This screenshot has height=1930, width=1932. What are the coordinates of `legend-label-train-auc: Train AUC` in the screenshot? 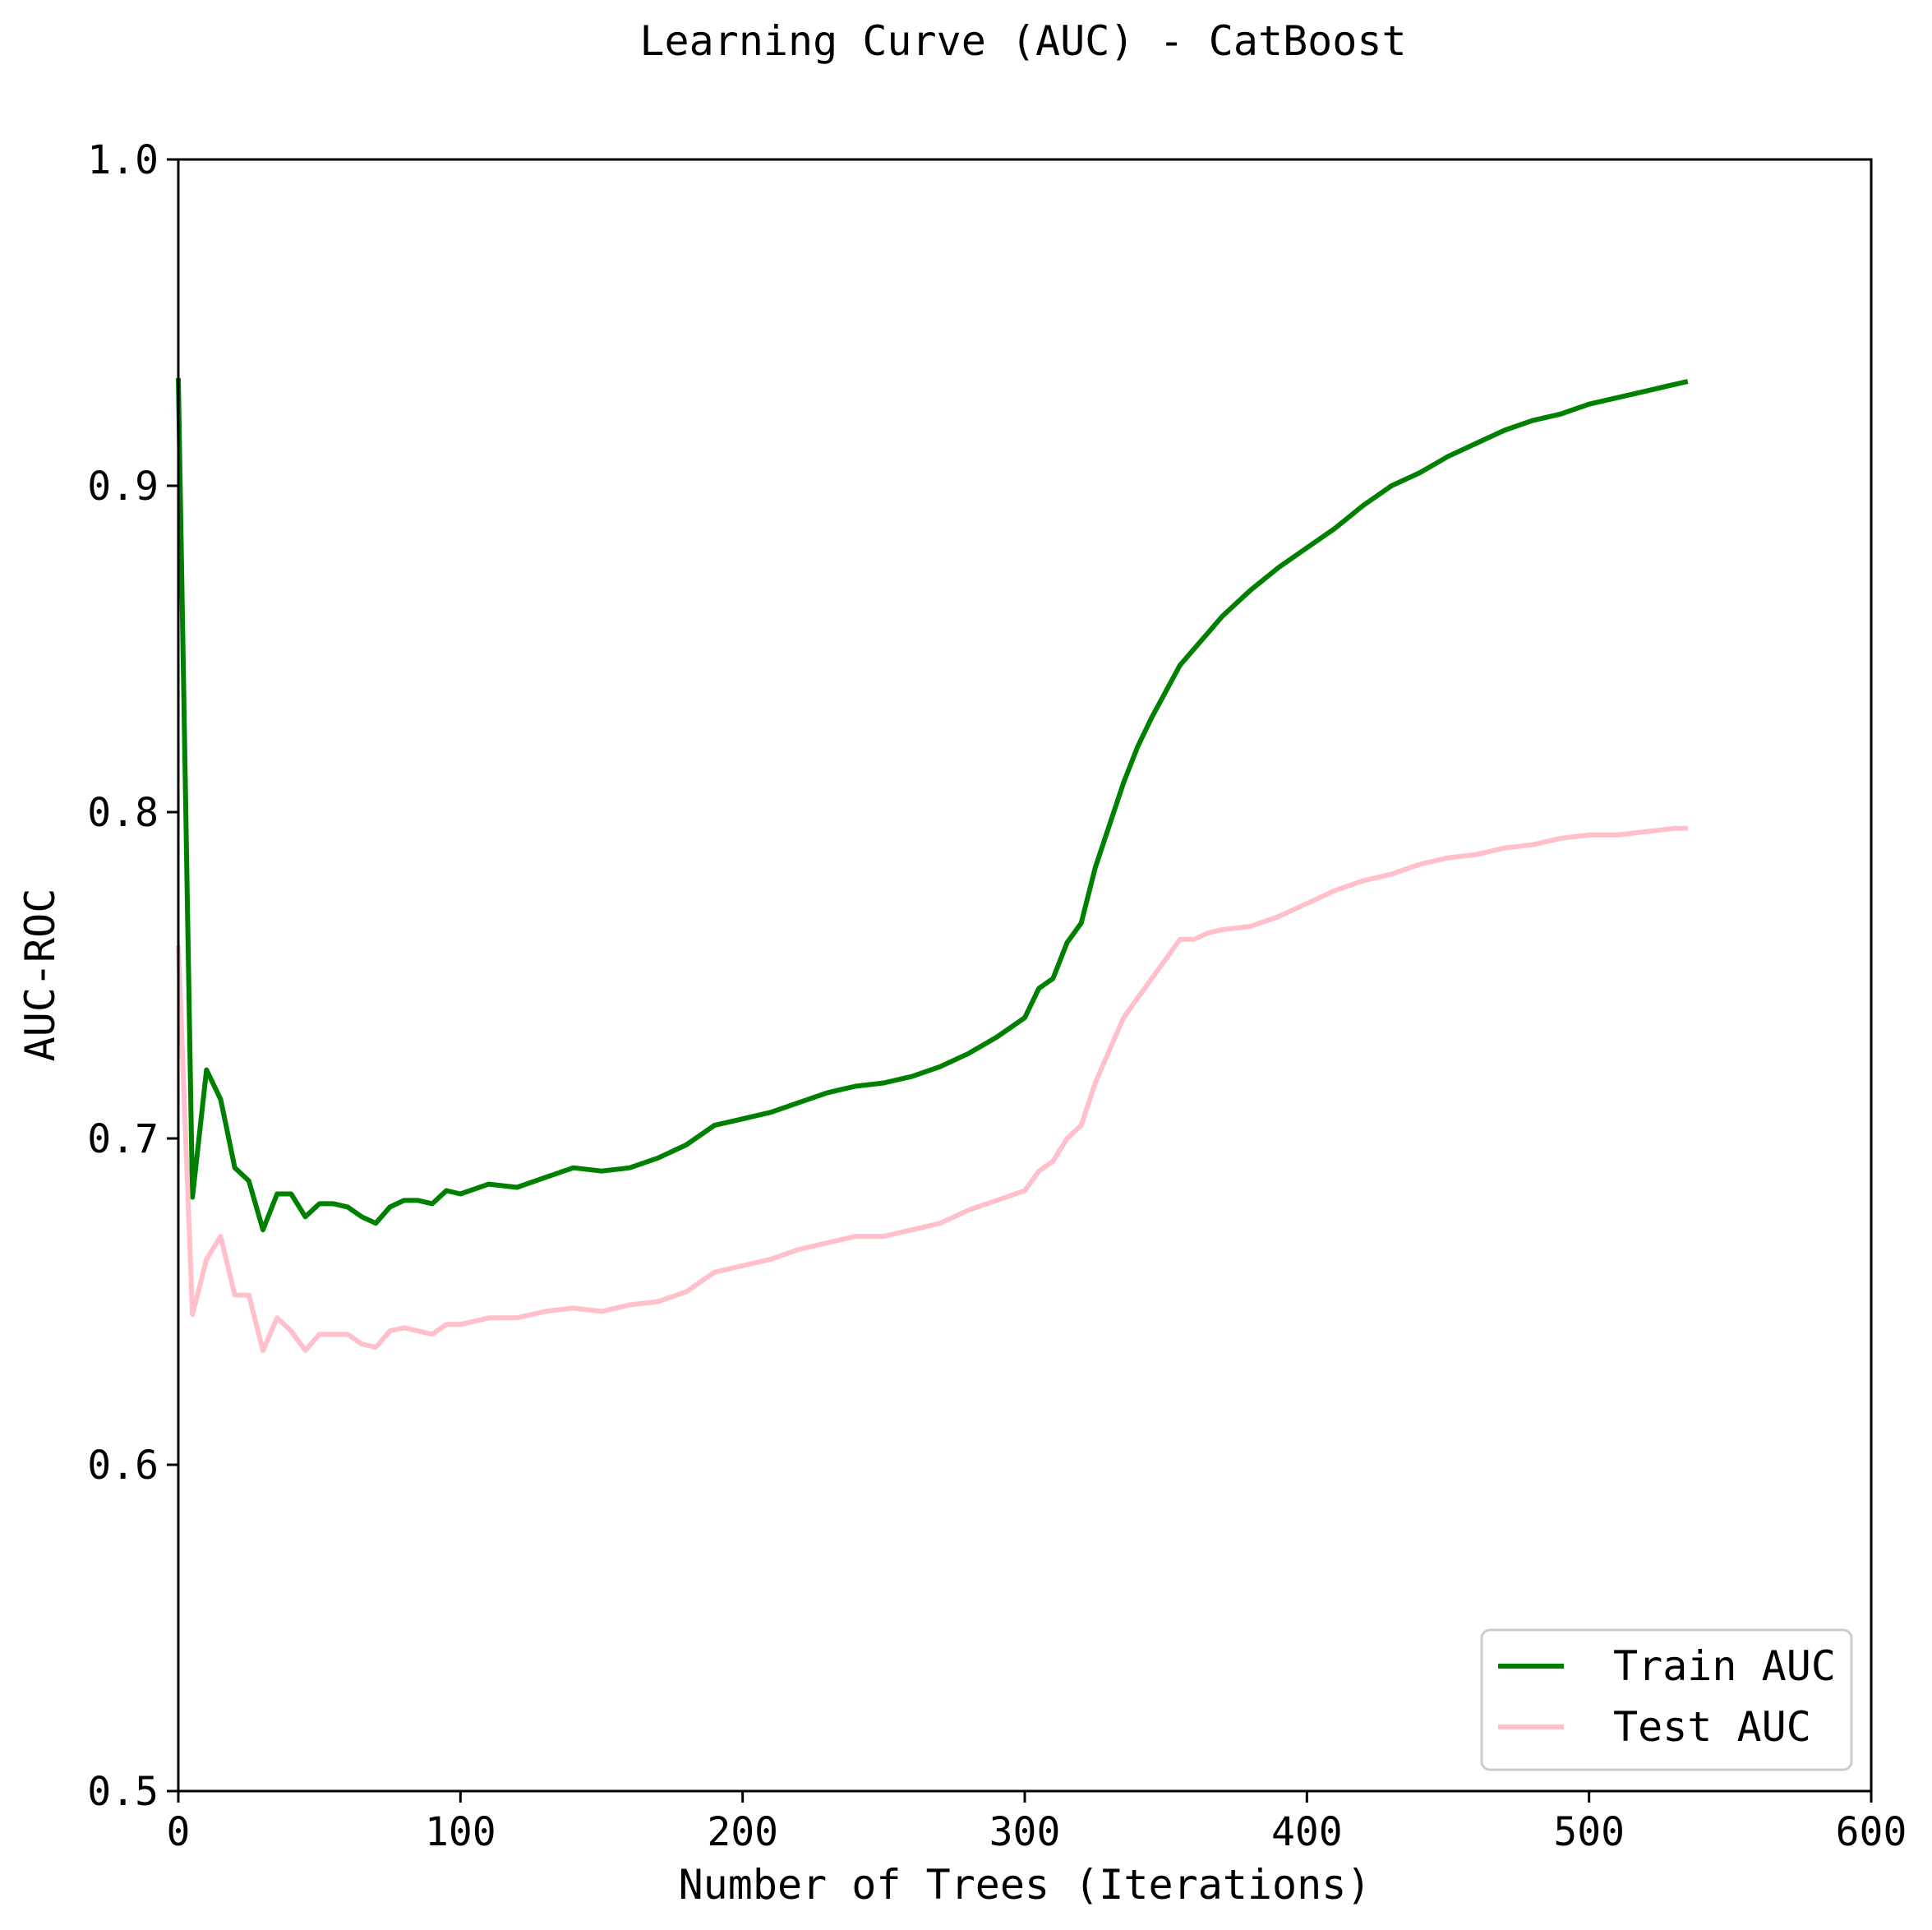 It's located at (1724, 1666).